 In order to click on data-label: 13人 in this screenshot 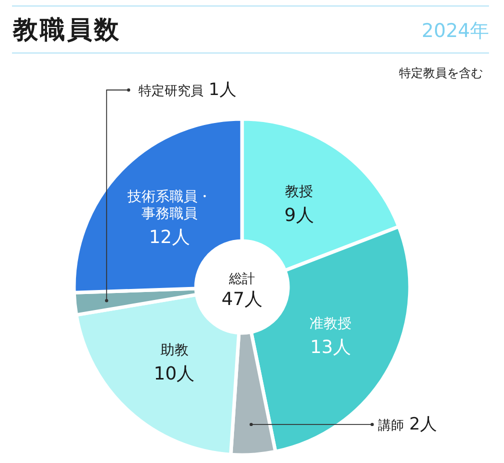, I will do `click(331, 347)`.